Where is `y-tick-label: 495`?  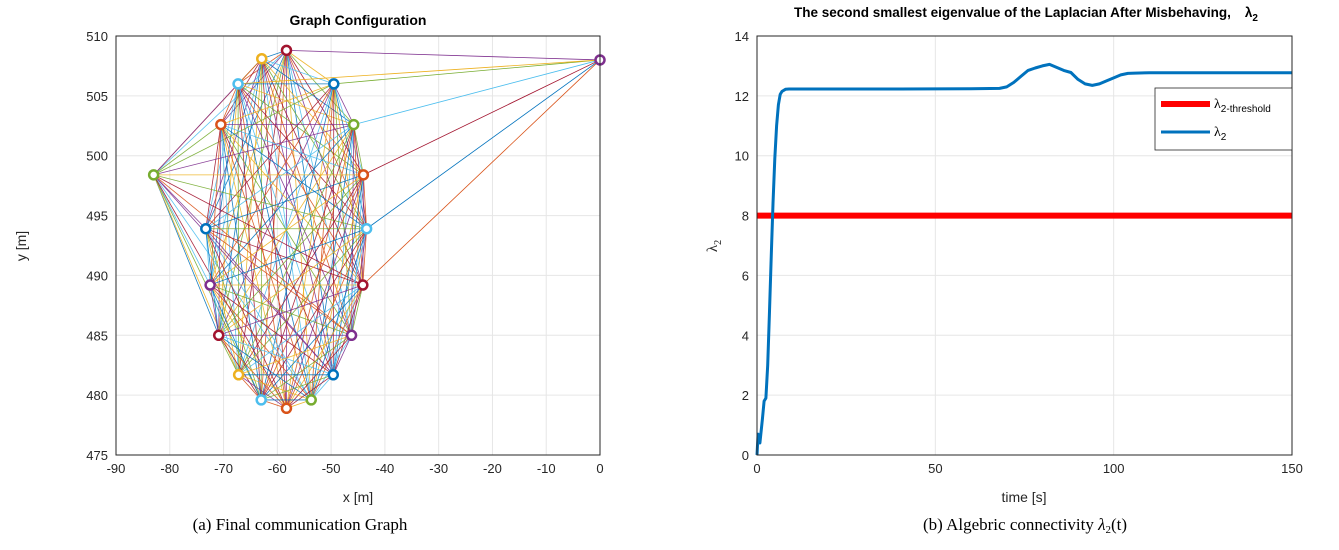
y-tick-label: 495 is located at coordinates (97, 216).